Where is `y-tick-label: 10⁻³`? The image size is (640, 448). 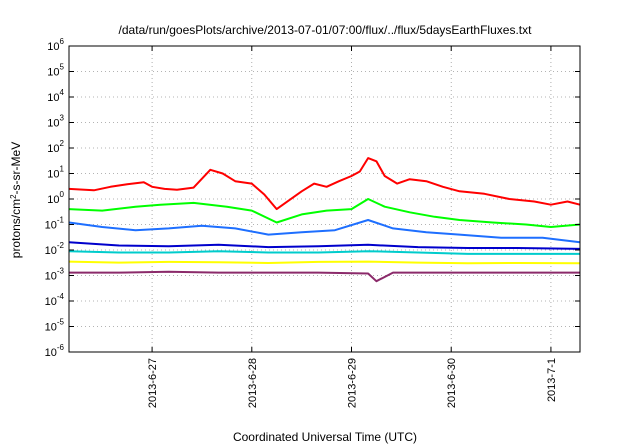 y-tick-label: 10⁻³ is located at coordinates (55, 275).